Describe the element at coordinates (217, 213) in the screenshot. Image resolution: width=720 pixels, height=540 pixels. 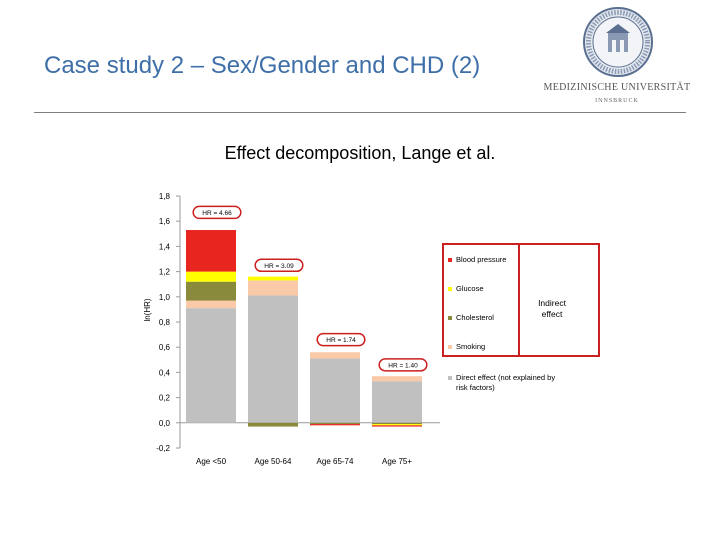
I see `hr-annotation-label: HR = 4.66` at that location.